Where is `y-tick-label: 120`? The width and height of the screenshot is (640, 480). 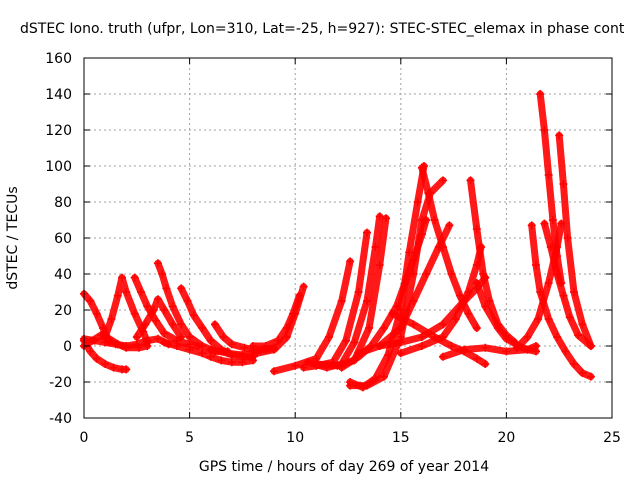 y-tick-label: 120 is located at coordinates (58, 131).